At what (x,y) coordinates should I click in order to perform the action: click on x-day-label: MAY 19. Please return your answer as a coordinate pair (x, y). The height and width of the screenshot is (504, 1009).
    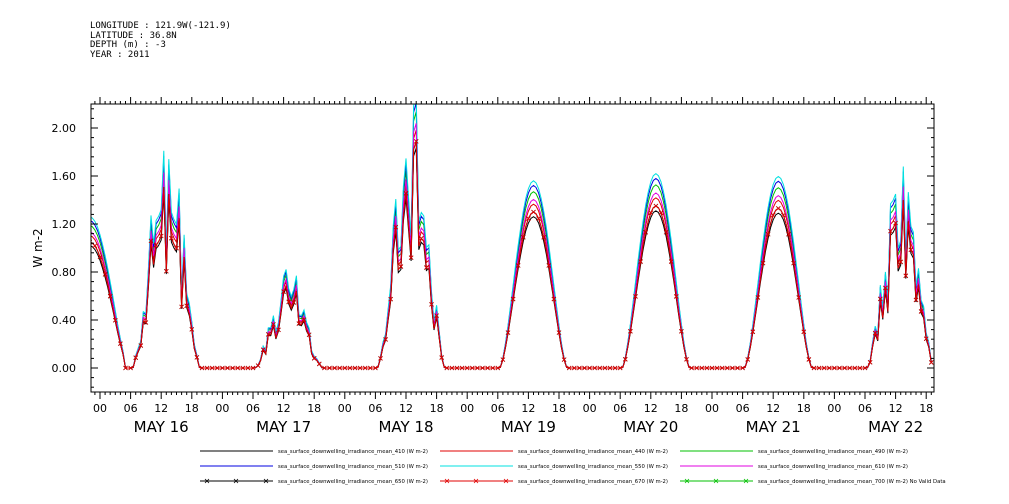
    Looking at the image, I should click on (528, 427).